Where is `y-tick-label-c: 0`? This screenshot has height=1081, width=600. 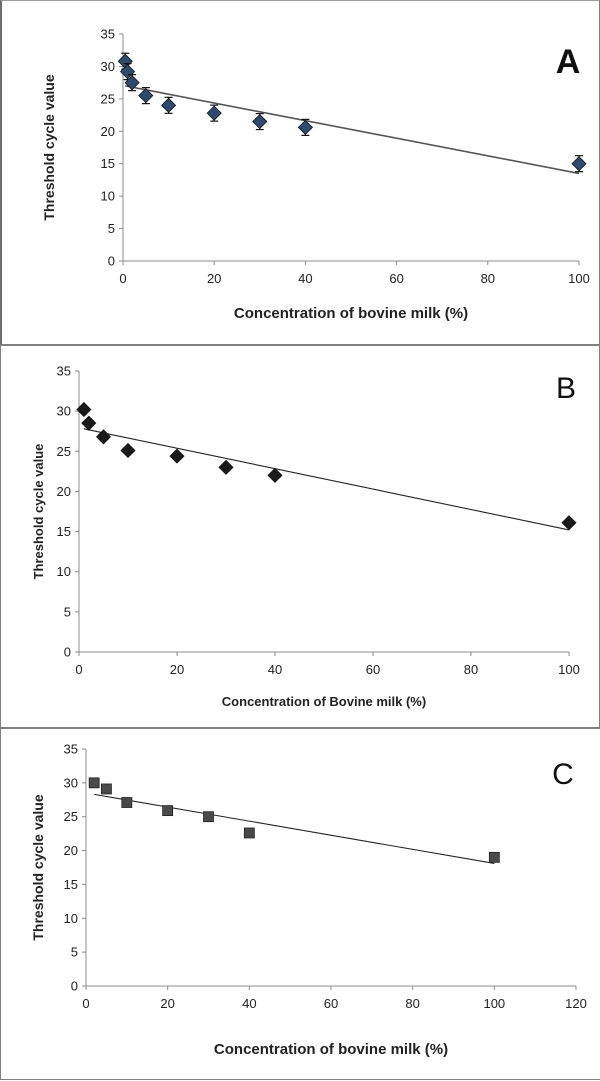 y-tick-label-c: 0 is located at coordinates (74, 986).